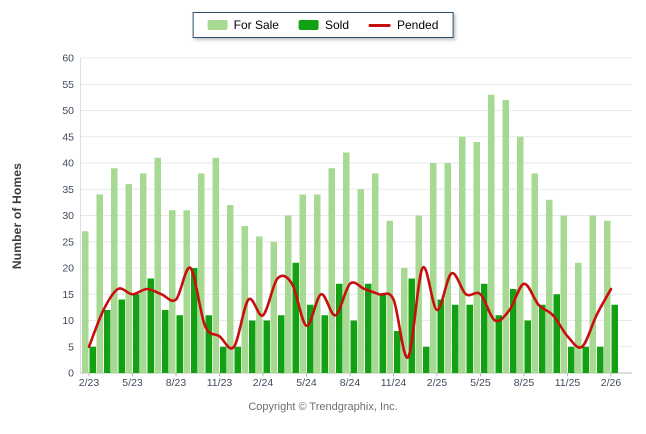 Image resolution: width=646 pixels, height=434 pixels. Describe the element at coordinates (323, 407) in the screenshot. I see `copyright-text: Copyright © Trendgraphix, Inc.` at that location.